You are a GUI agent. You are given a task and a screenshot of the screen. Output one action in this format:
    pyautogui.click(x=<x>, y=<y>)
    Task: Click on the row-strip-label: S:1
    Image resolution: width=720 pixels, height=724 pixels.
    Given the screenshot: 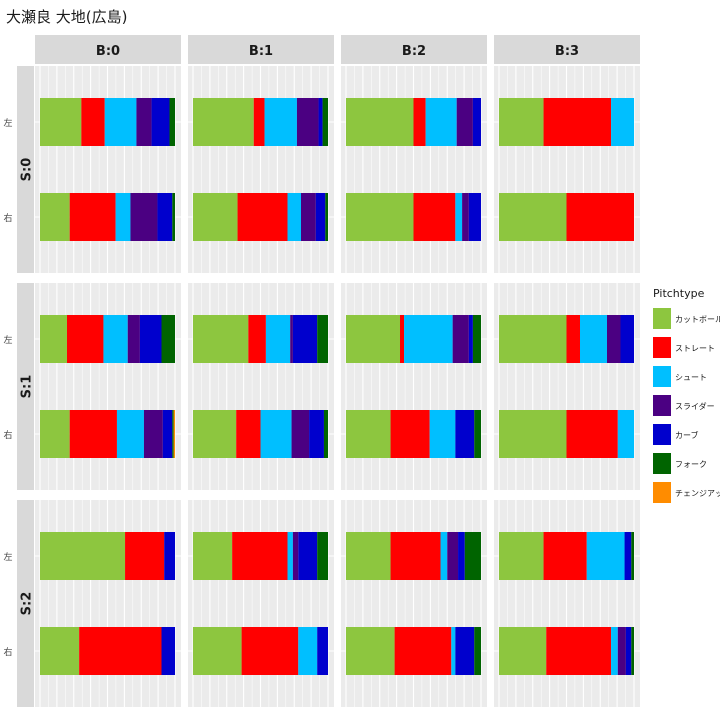 What is the action you would take?
    pyautogui.click(x=27, y=387)
    